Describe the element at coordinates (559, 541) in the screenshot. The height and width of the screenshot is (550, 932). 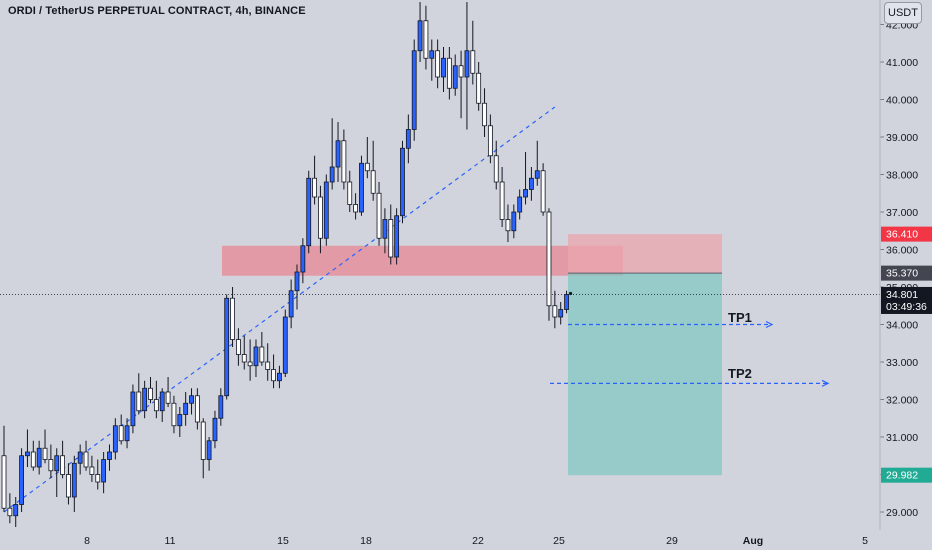
I see `time-tick-label: 25` at that location.